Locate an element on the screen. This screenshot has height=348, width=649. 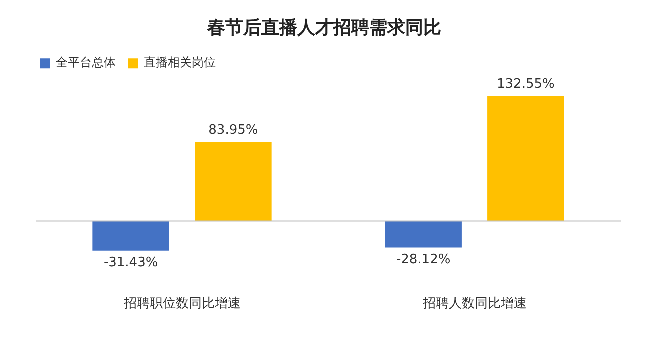
x-tick-label: 招聘人数同比增速 is located at coordinates (474, 304).